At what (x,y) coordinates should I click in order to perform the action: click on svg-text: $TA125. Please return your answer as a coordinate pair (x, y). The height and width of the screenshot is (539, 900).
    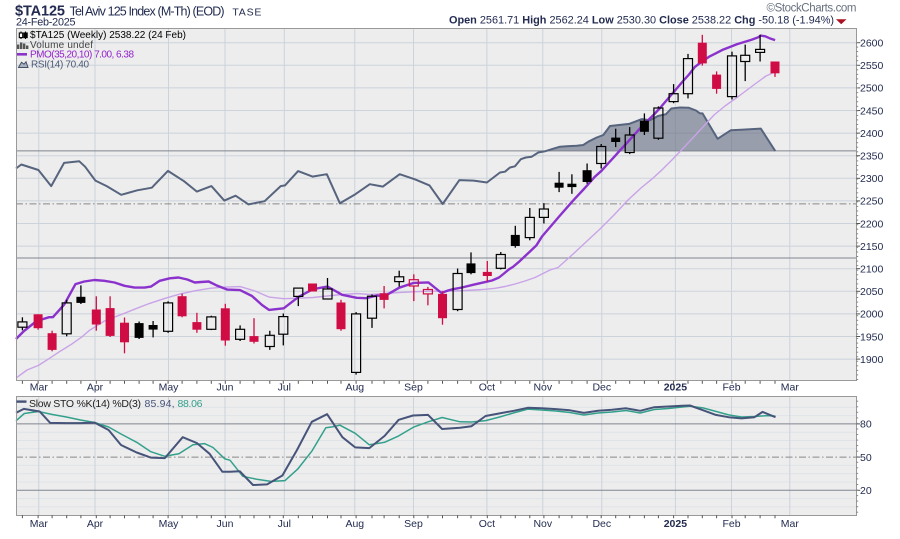
    Looking at the image, I should click on (40, 12).